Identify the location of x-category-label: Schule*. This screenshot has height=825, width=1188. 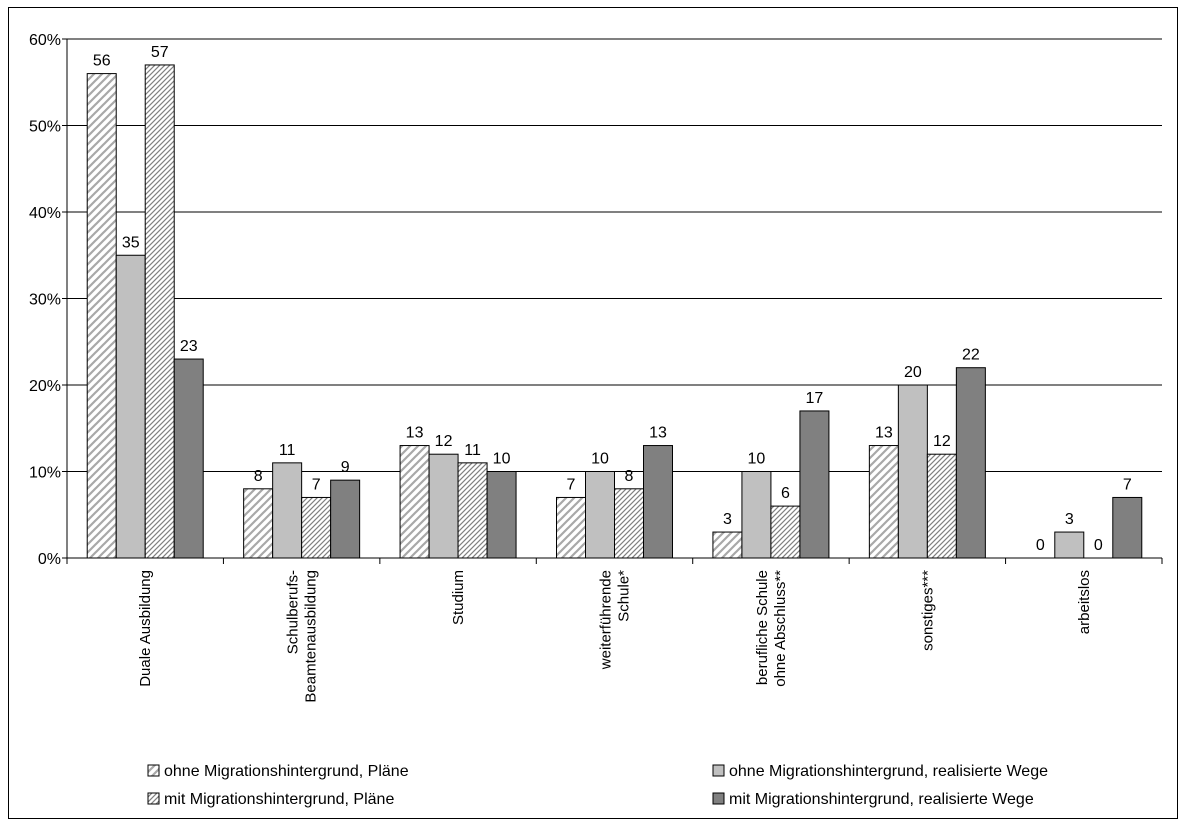
(624, 596).